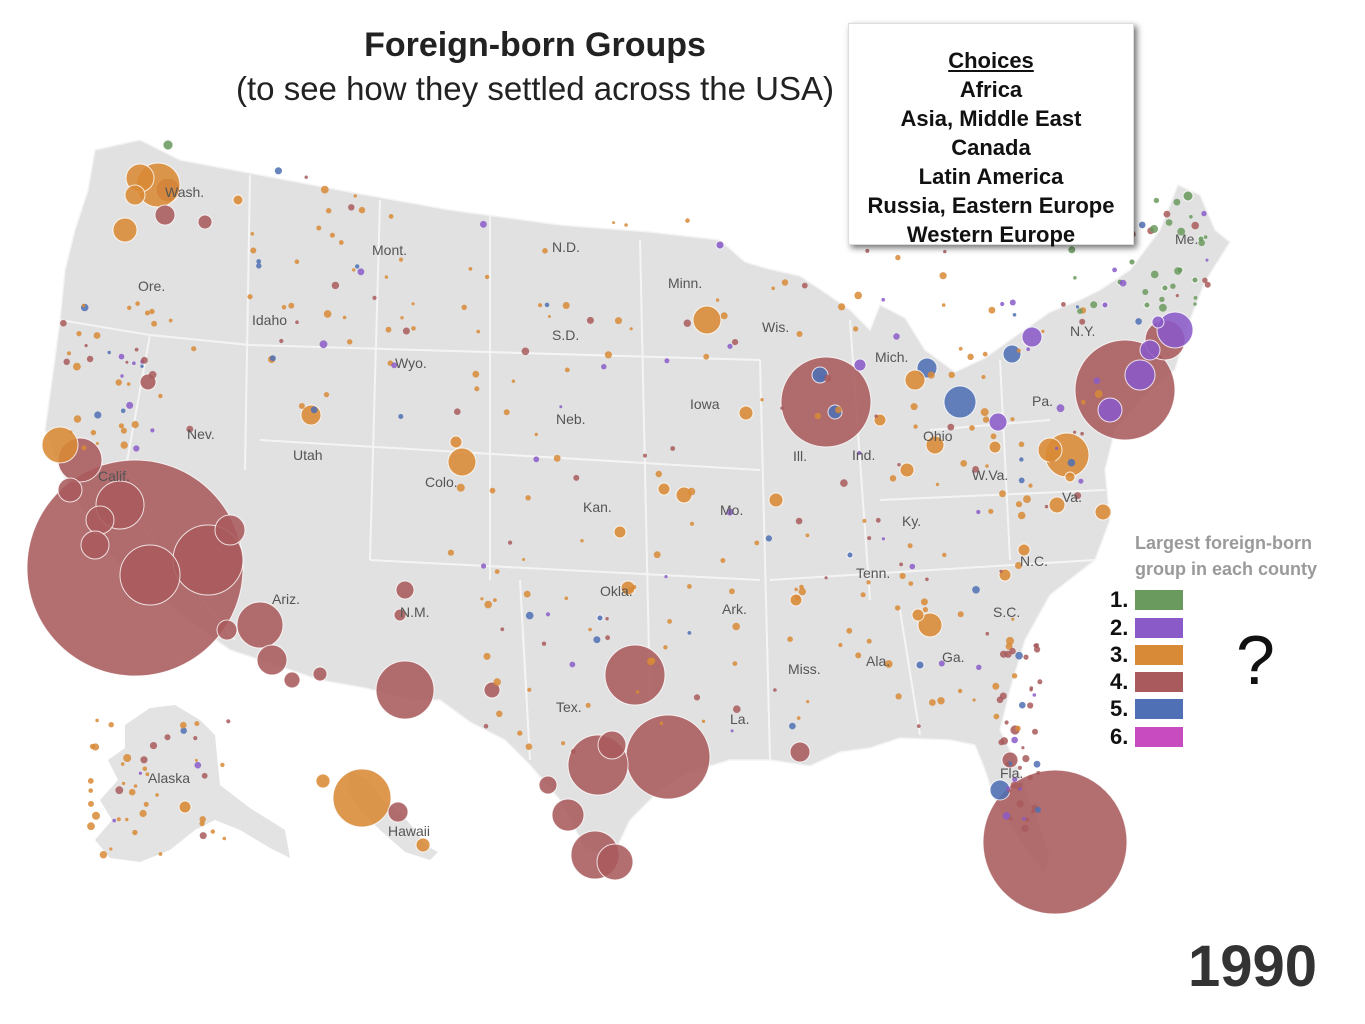 The image size is (1365, 1024). What do you see at coordinates (991, 176) in the screenshot?
I see `choice-latin-america: Latin America` at bounding box center [991, 176].